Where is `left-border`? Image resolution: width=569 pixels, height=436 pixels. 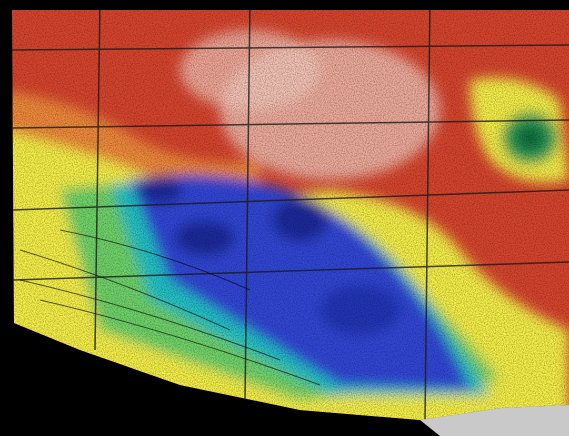 left-border is located at coordinates (6, 218).